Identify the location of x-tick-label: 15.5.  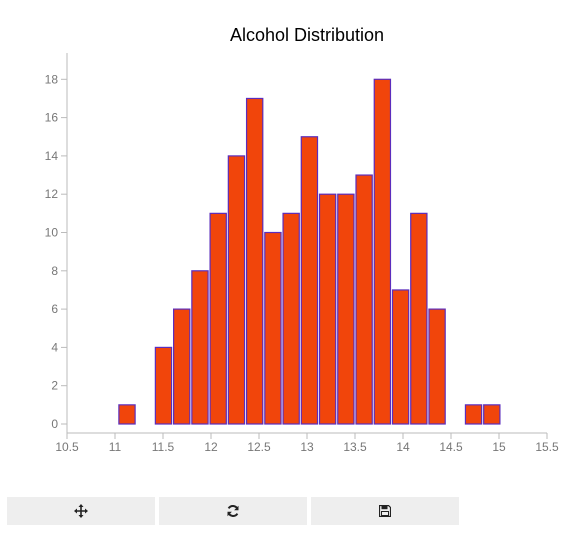
(547, 447).